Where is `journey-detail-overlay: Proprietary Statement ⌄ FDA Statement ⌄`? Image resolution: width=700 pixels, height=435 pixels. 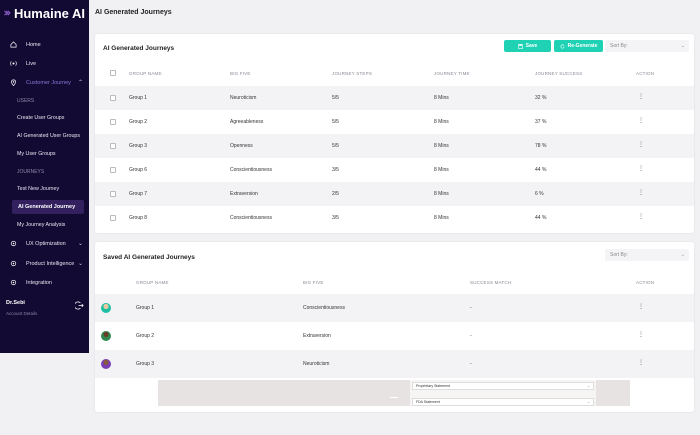 journey-detail-overlay: Proprietary Statement ⌄ FDA Statement ⌄ is located at coordinates (394, 393).